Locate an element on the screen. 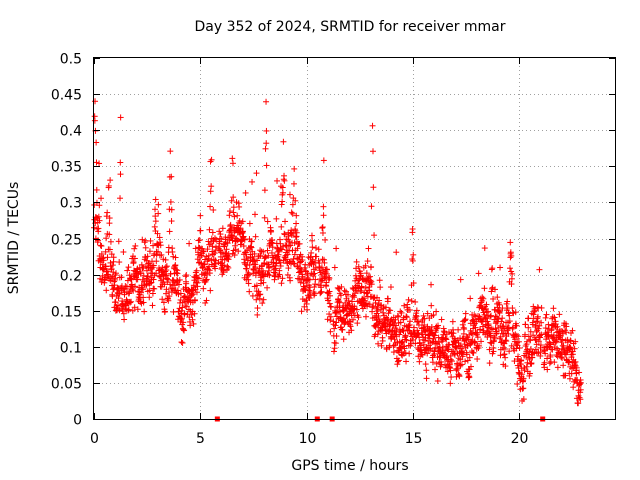 This screenshot has width=640, height=480. y-tick-label: 0.15 is located at coordinates (66, 313).